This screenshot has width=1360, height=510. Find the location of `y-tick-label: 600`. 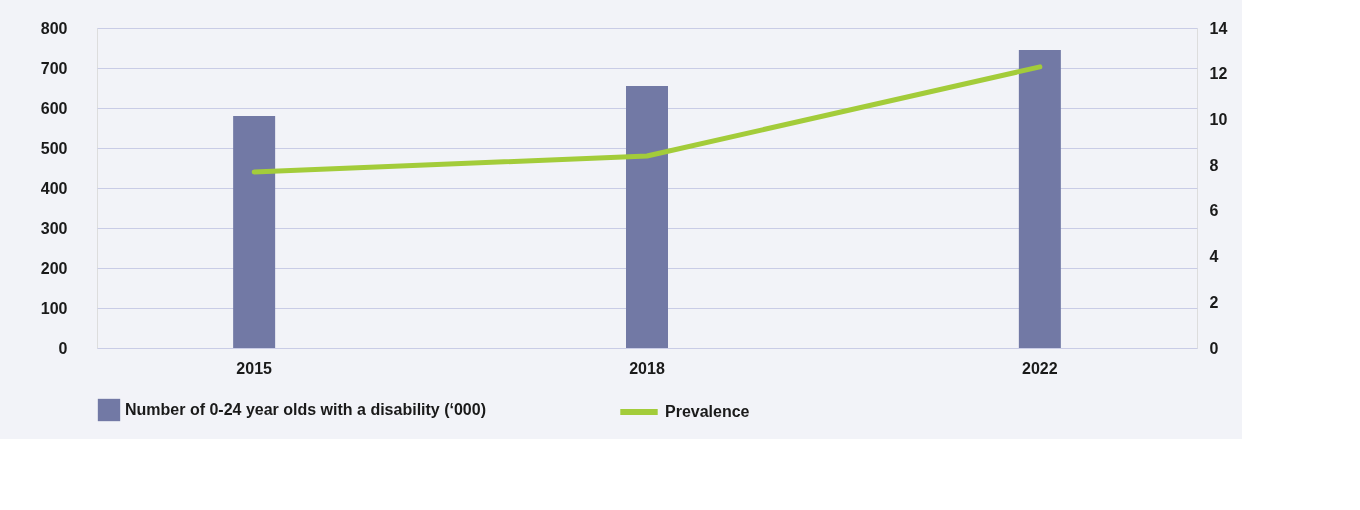

y-tick-label: 600 is located at coordinates (54, 108).